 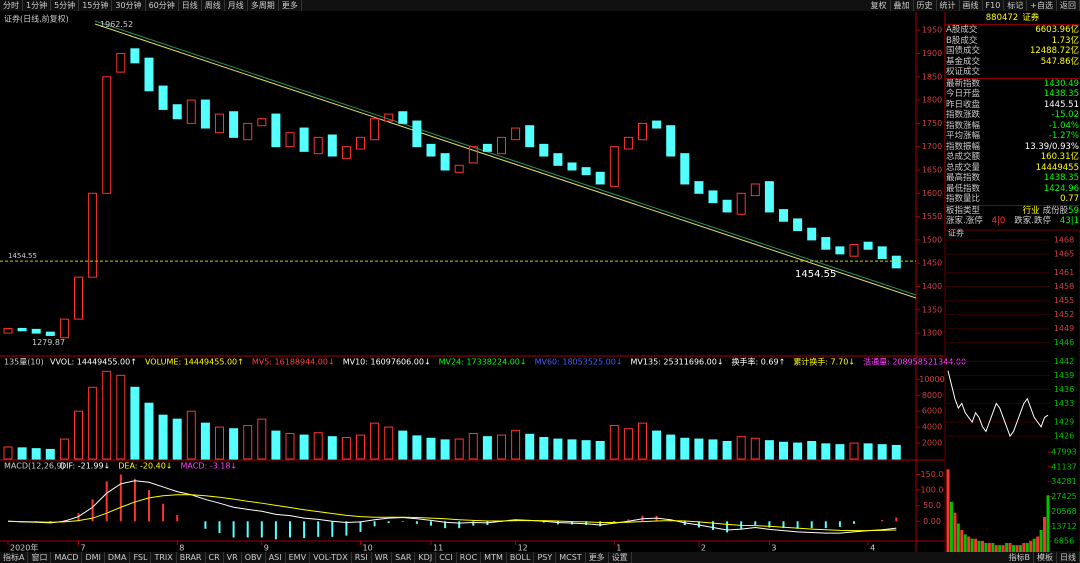 I want to click on tab-button: 设置, so click(x=620, y=557).